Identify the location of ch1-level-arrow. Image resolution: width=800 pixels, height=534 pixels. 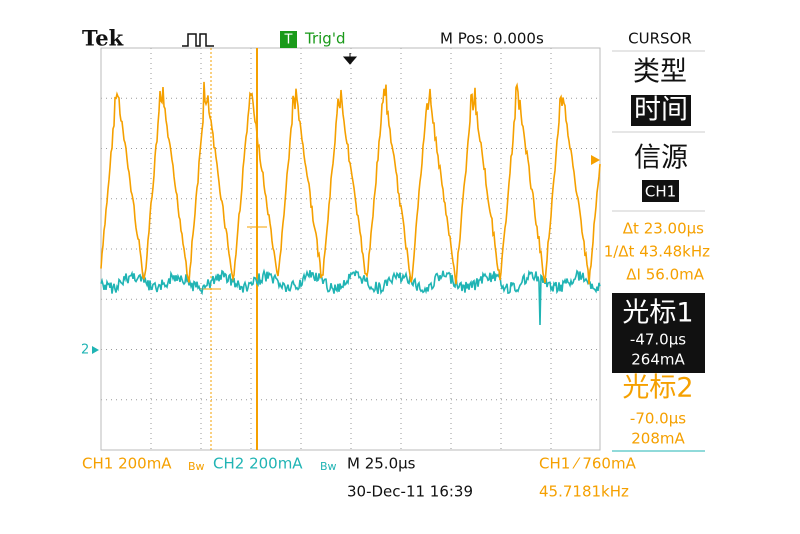
(595, 160).